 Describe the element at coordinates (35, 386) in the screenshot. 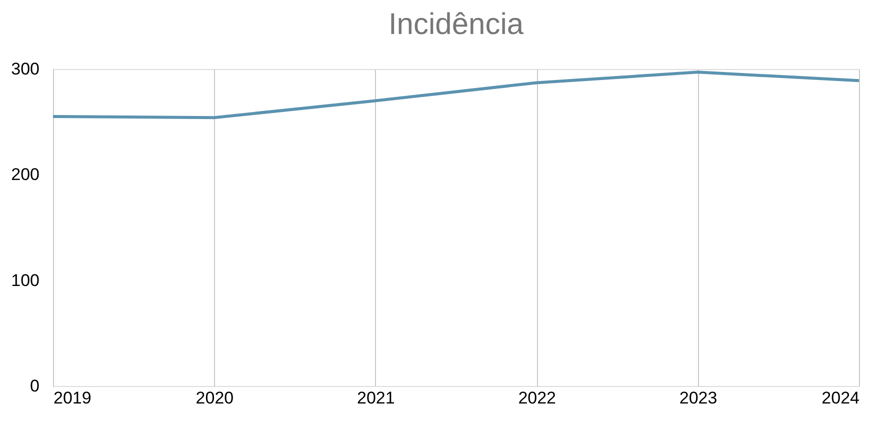

I see `y-tick-label: 0` at that location.